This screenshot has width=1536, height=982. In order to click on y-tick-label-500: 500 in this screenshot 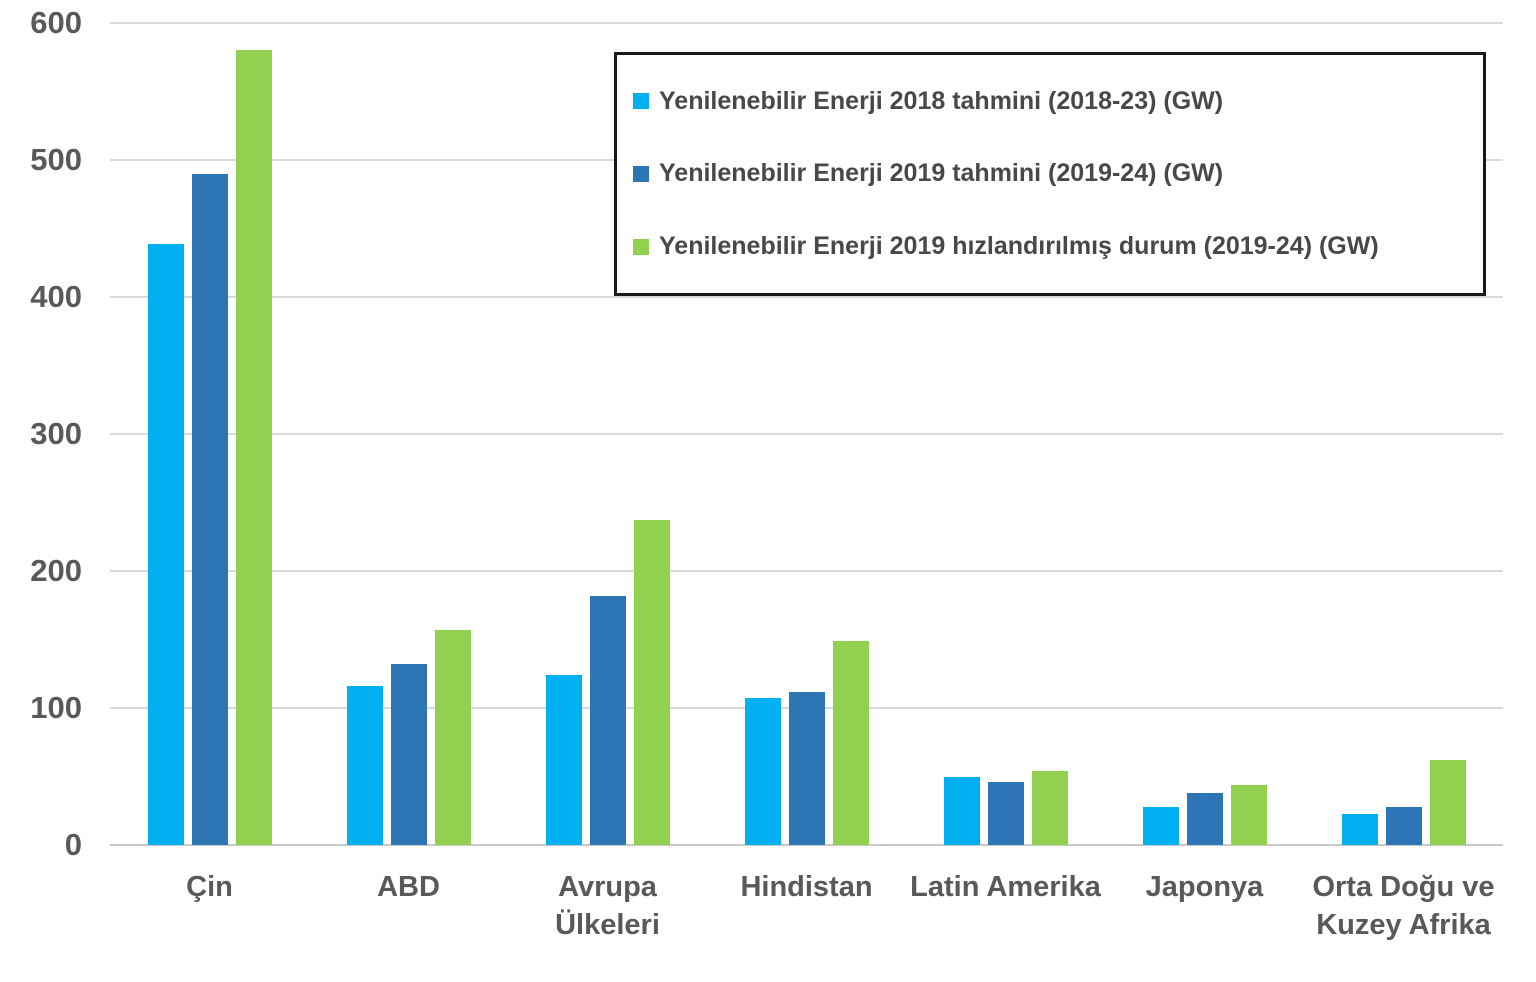, I will do `click(56, 159)`.